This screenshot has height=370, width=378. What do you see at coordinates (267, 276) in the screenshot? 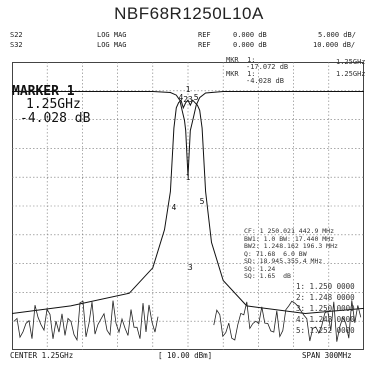
I see `stat-line: SQ: 1.65 dB` at bounding box center [267, 276].